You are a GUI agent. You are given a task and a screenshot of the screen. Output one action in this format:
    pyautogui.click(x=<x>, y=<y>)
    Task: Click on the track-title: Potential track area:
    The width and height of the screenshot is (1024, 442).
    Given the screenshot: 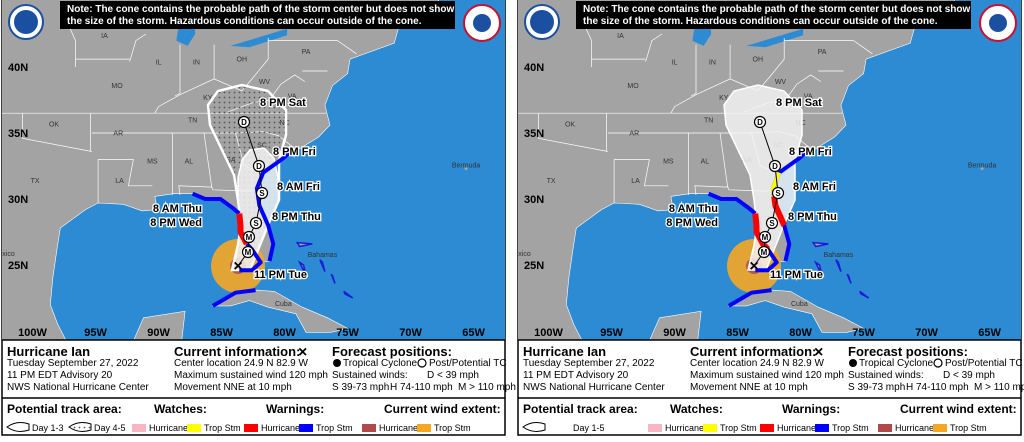 What is the action you would take?
    pyautogui.click(x=64, y=409)
    